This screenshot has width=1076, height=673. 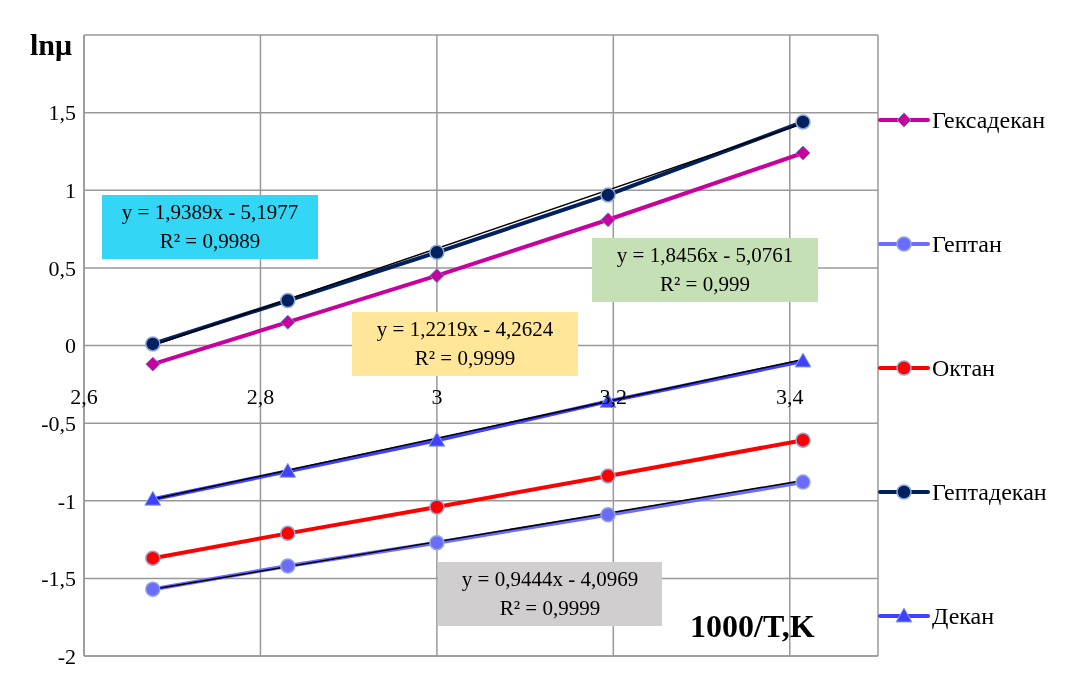 What do you see at coordinates (967, 244) in the screenshot?
I see `legend-label: Гептан` at bounding box center [967, 244].